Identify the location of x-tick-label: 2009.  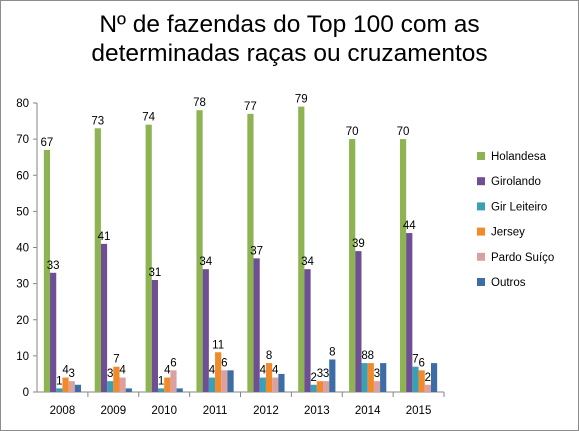
(114, 411).